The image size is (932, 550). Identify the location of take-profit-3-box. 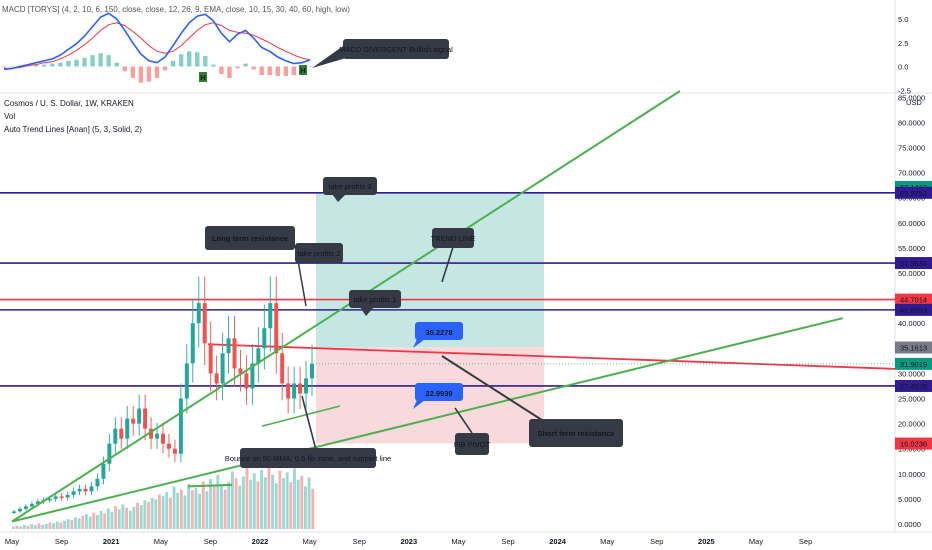
(350, 186).